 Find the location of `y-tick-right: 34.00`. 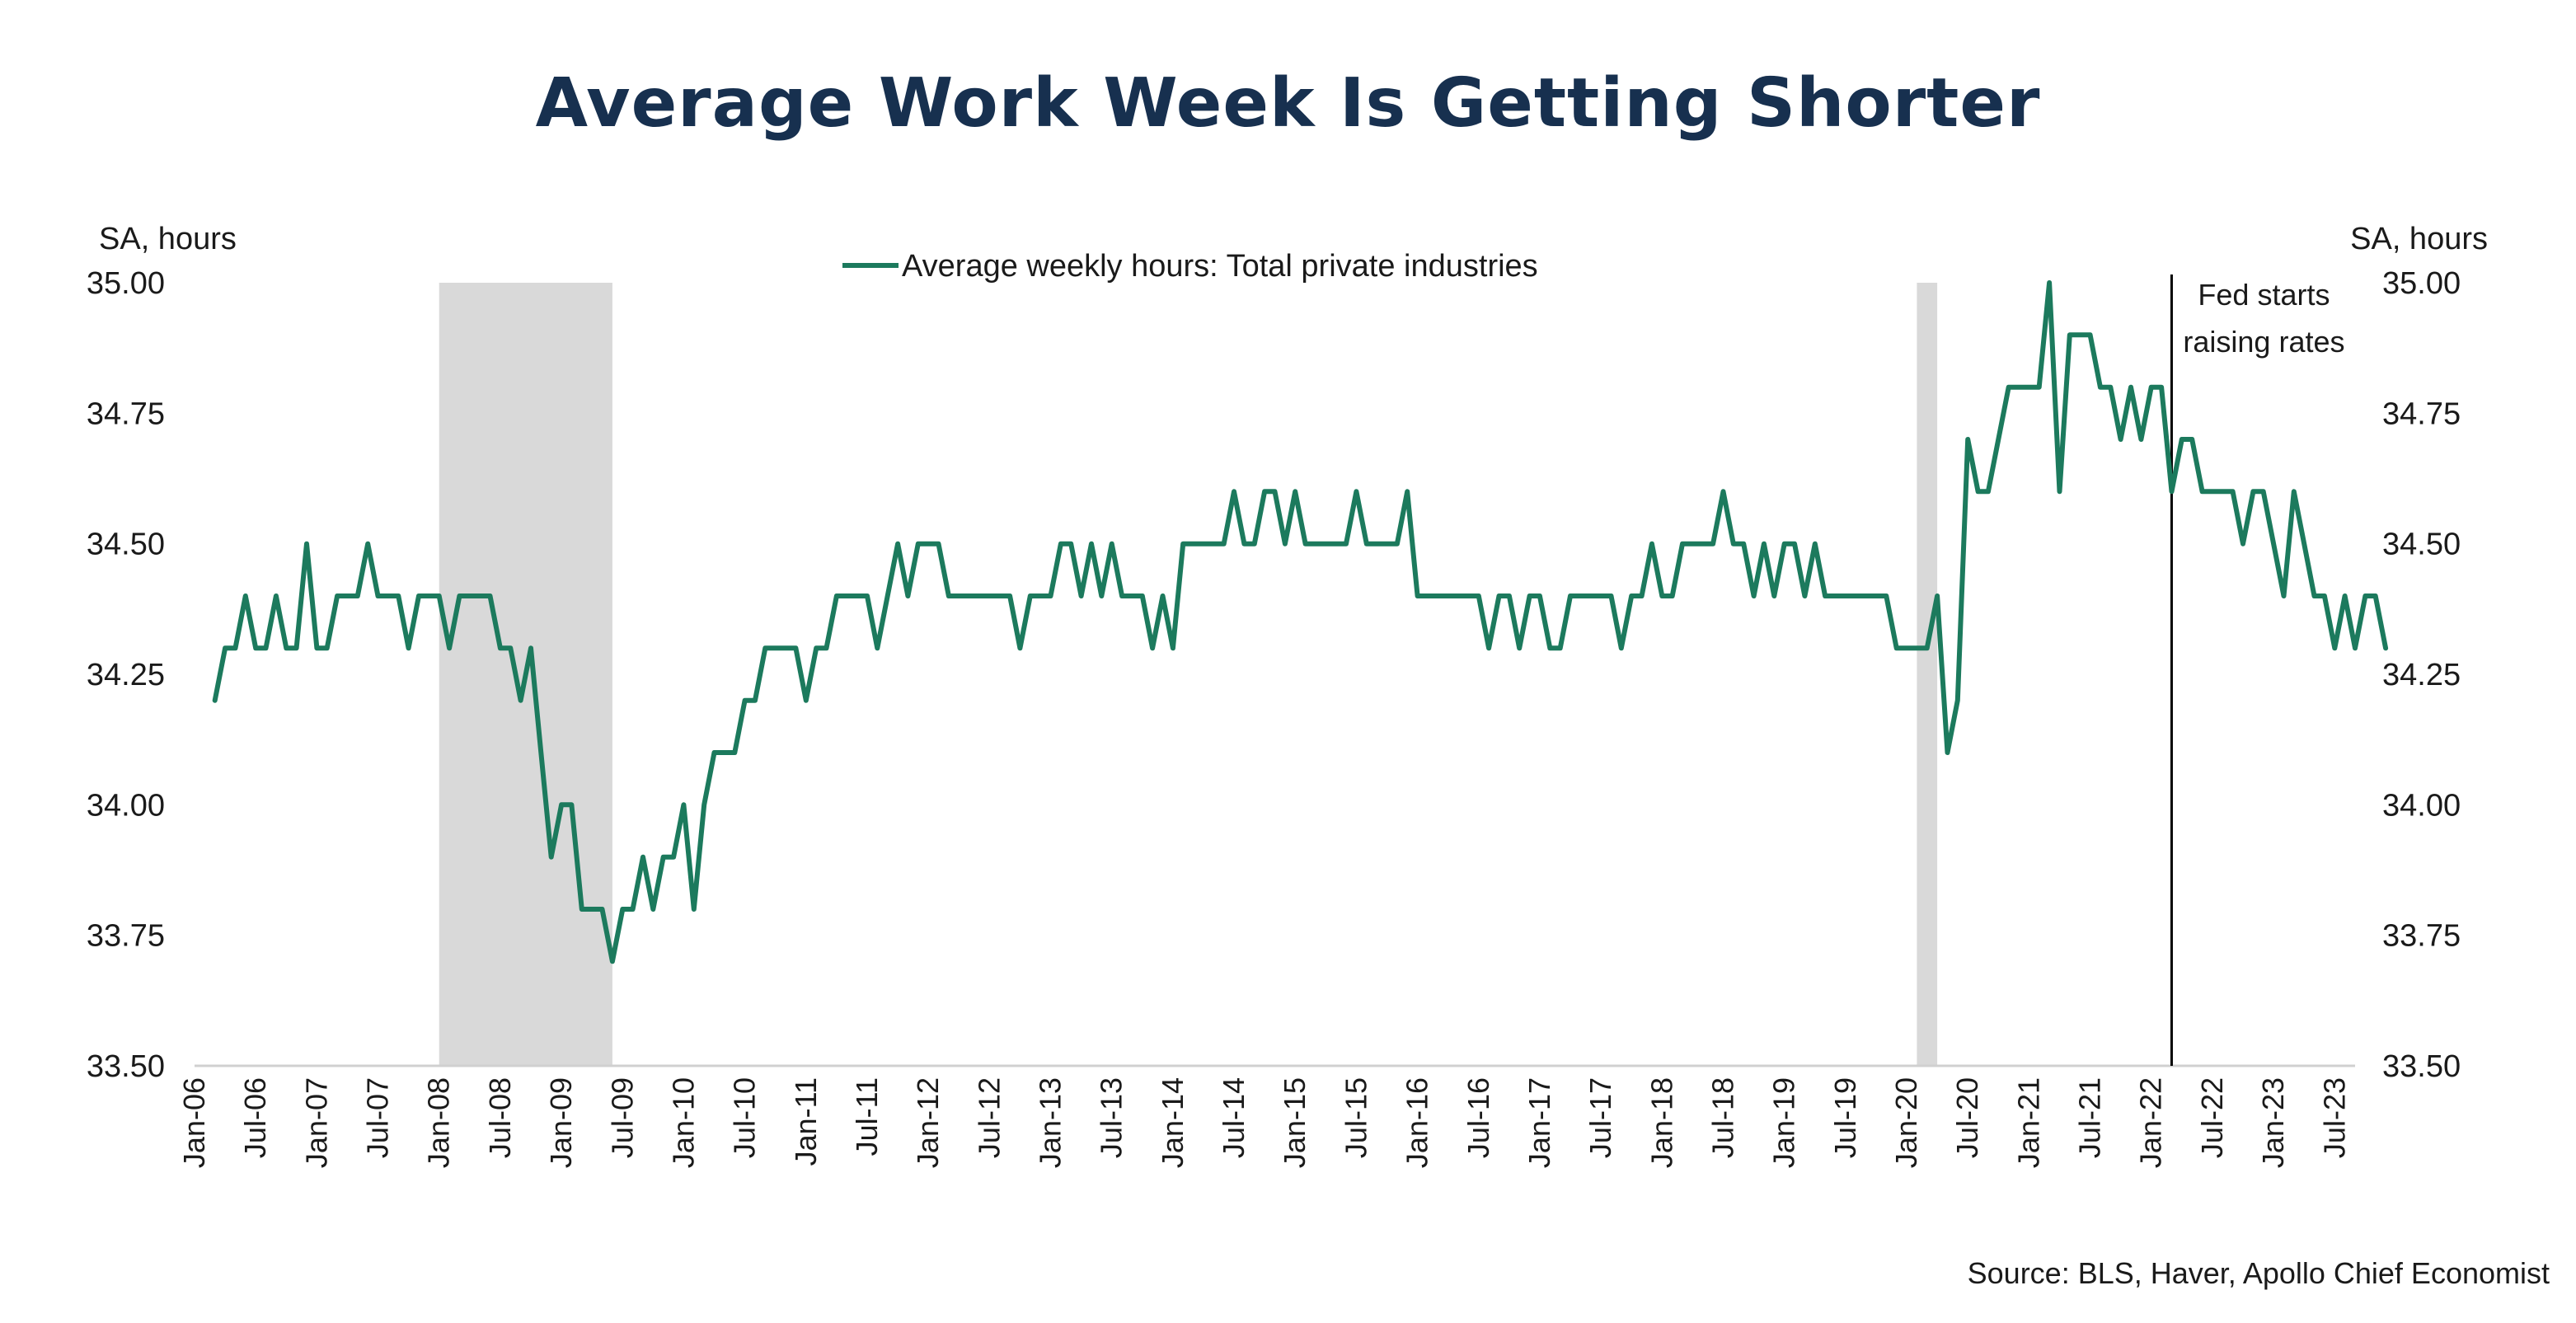

y-tick-right: 34.00 is located at coordinates (2422, 805).